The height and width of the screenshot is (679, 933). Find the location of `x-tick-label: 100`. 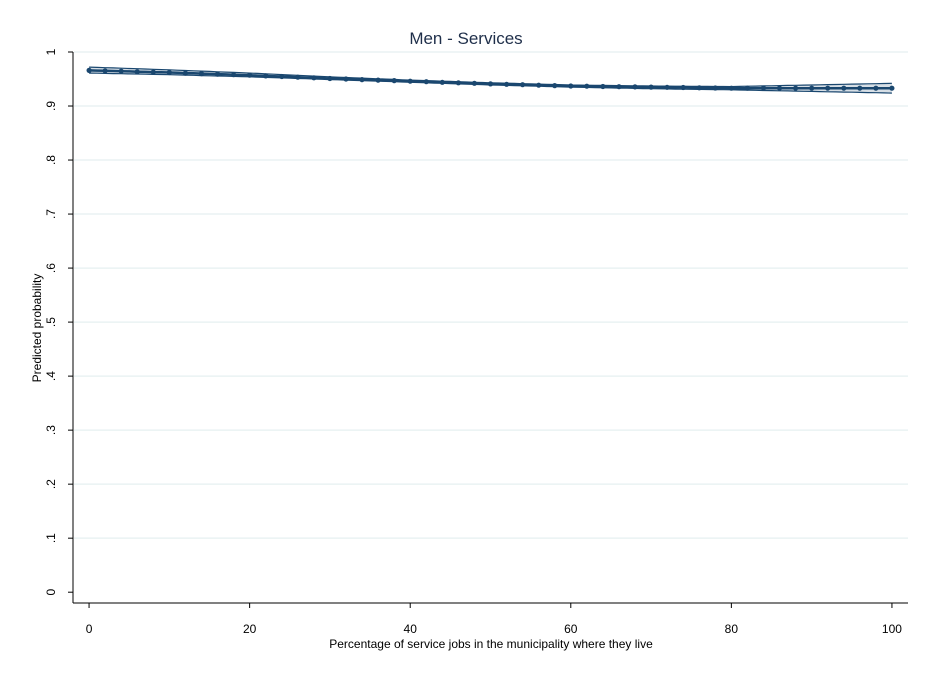

x-tick-label: 100 is located at coordinates (892, 629).